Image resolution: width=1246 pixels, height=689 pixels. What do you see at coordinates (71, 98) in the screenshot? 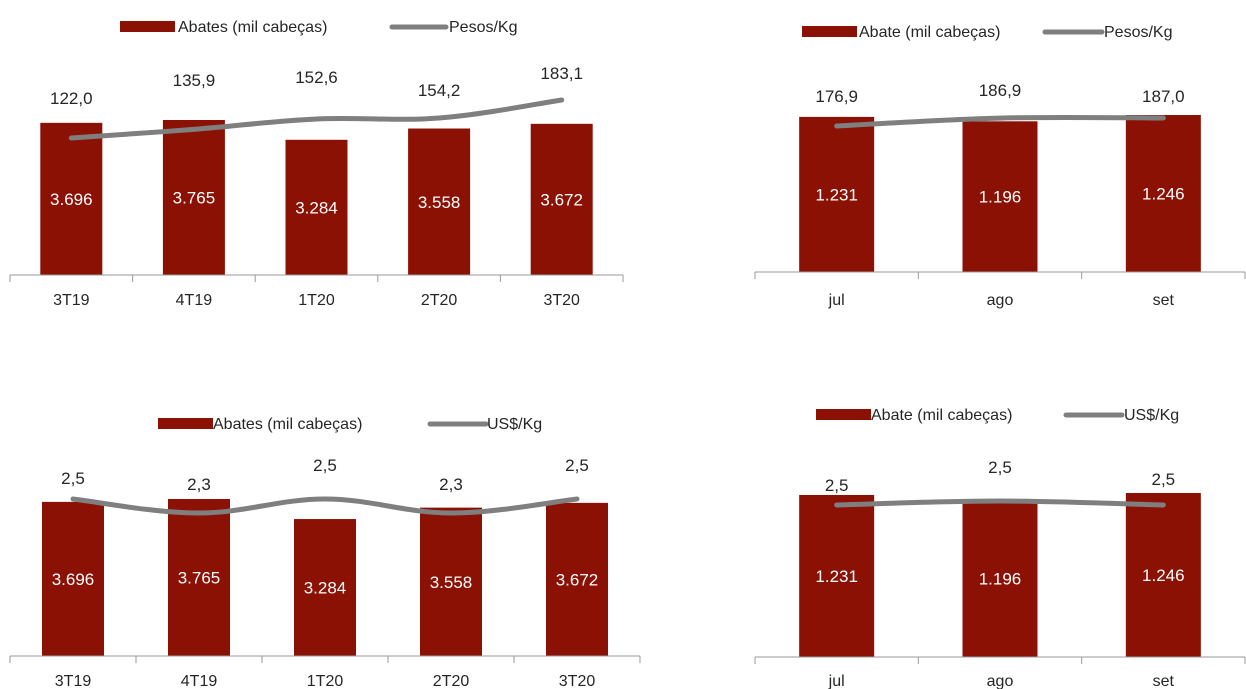
I see `line-value-label: 122,0` at bounding box center [71, 98].